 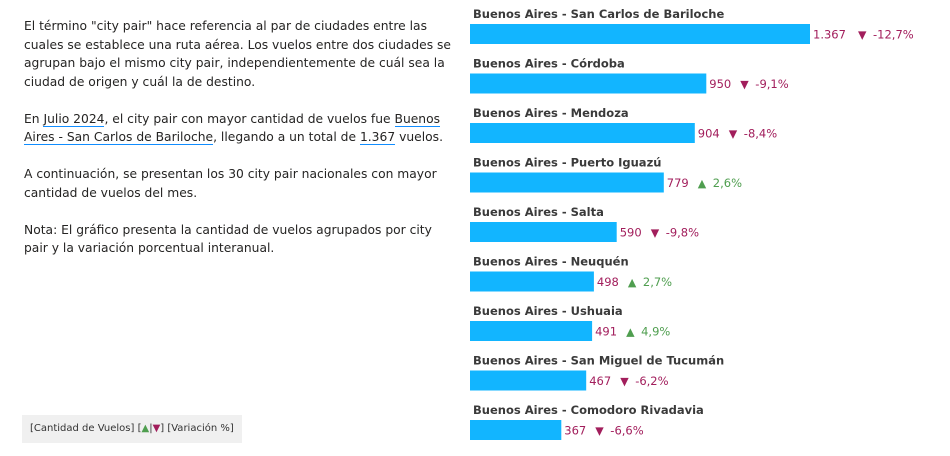 What do you see at coordinates (657, 282) in the screenshot?
I see `variation-label: 2,7%` at bounding box center [657, 282].